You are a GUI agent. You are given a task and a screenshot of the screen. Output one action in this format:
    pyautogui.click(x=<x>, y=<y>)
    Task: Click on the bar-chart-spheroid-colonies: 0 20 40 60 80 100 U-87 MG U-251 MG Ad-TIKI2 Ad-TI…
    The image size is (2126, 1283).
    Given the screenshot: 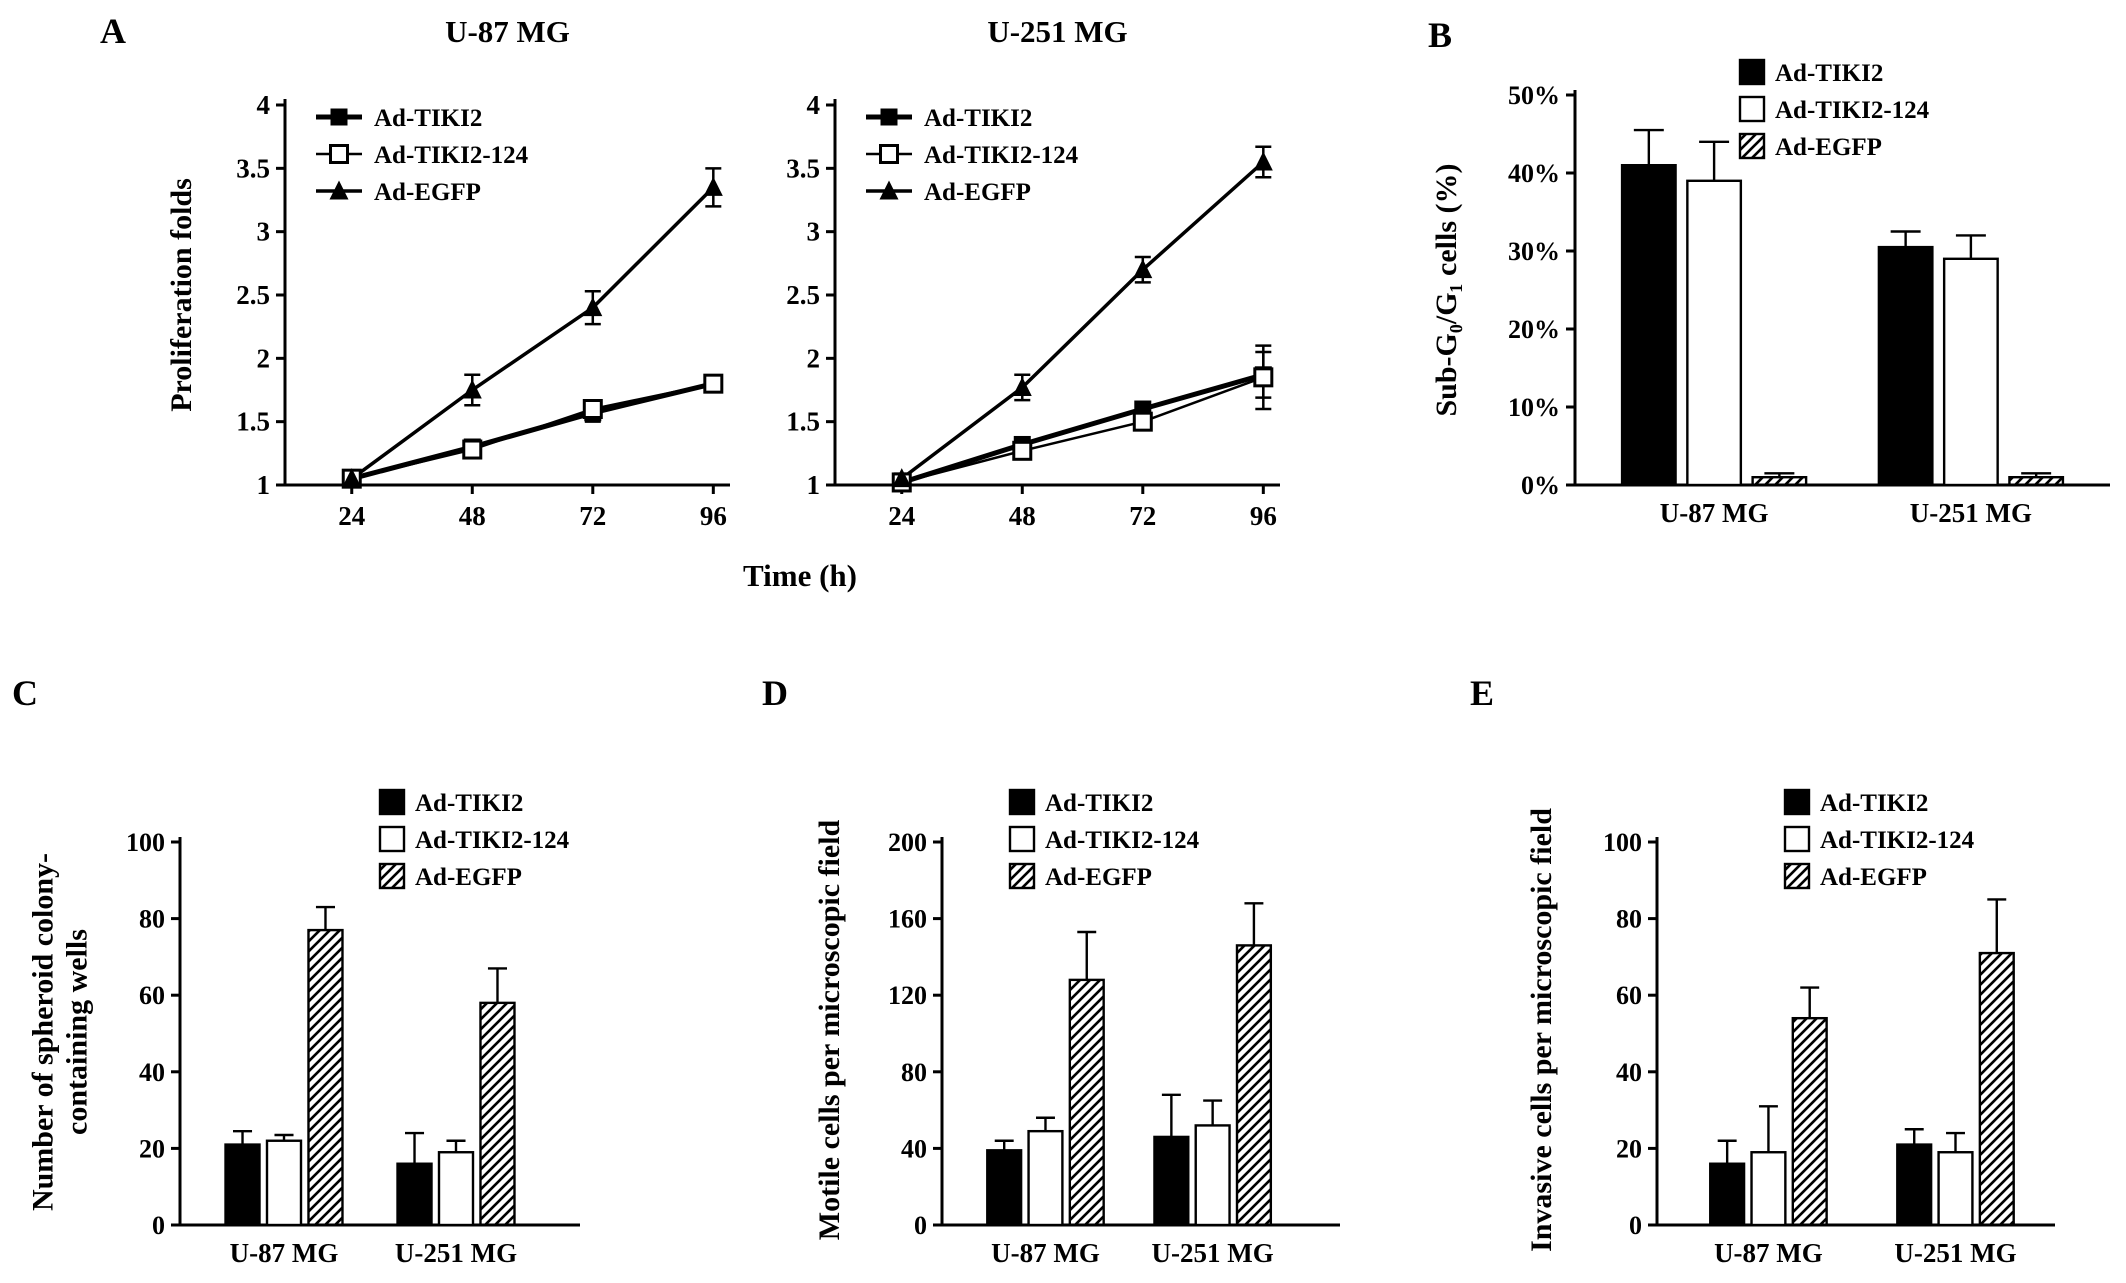 What is the action you would take?
    pyautogui.click(x=353, y=1028)
    